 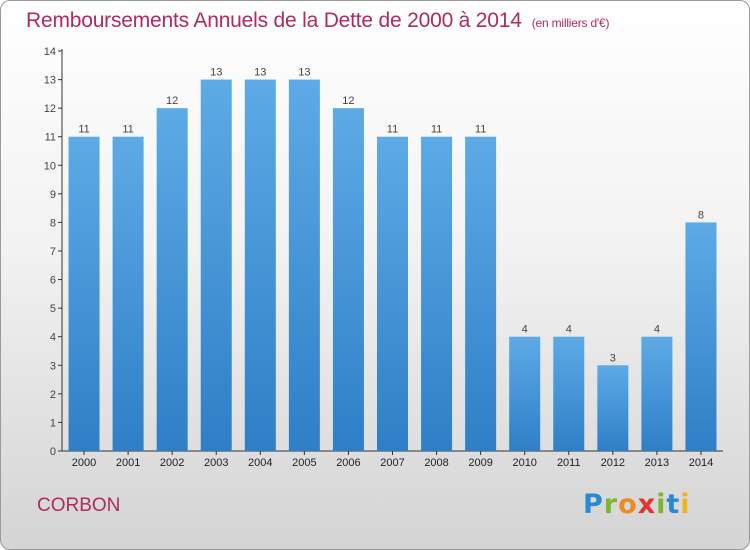 I want to click on y-tick-label: 7, so click(x=53, y=252).